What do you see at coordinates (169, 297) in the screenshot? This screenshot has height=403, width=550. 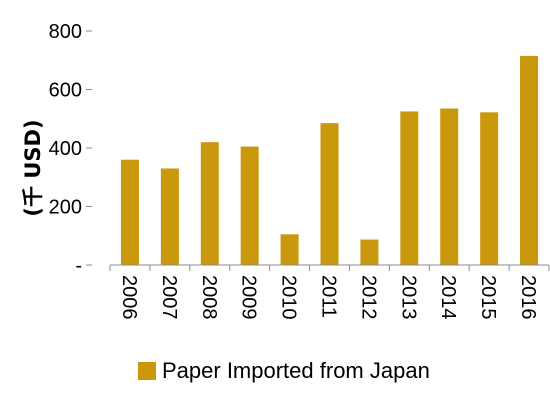 I see `x-tick-label: 2007` at bounding box center [169, 297].